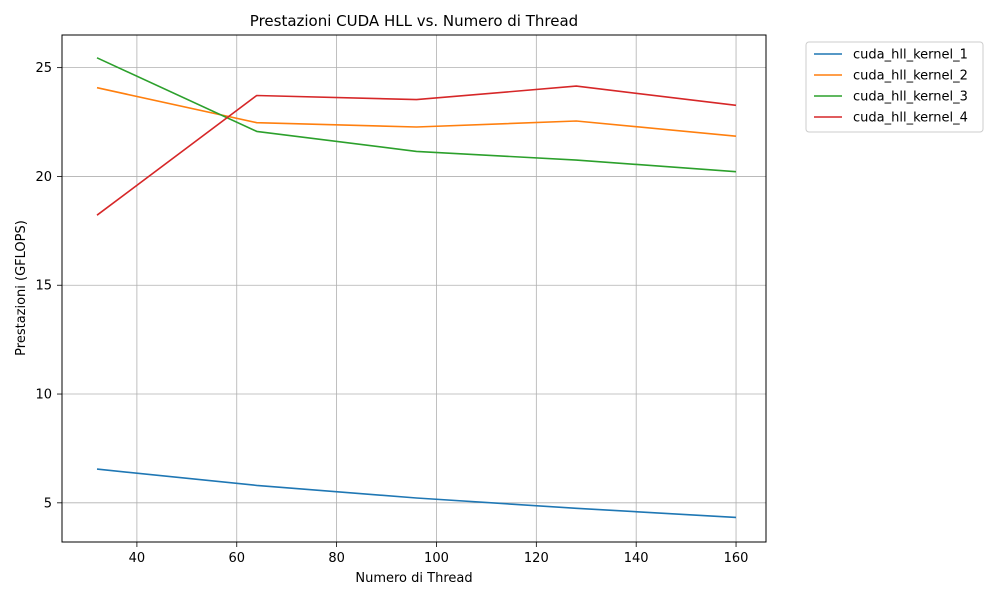 The height and width of the screenshot is (600, 1000). Describe the element at coordinates (43, 177) in the screenshot. I see `y-tick-label: 20` at that location.